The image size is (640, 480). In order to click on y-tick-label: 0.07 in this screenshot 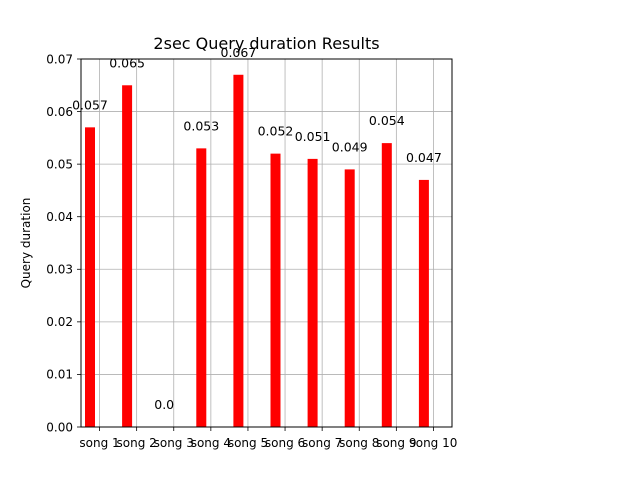, I will do `click(59, 59)`.